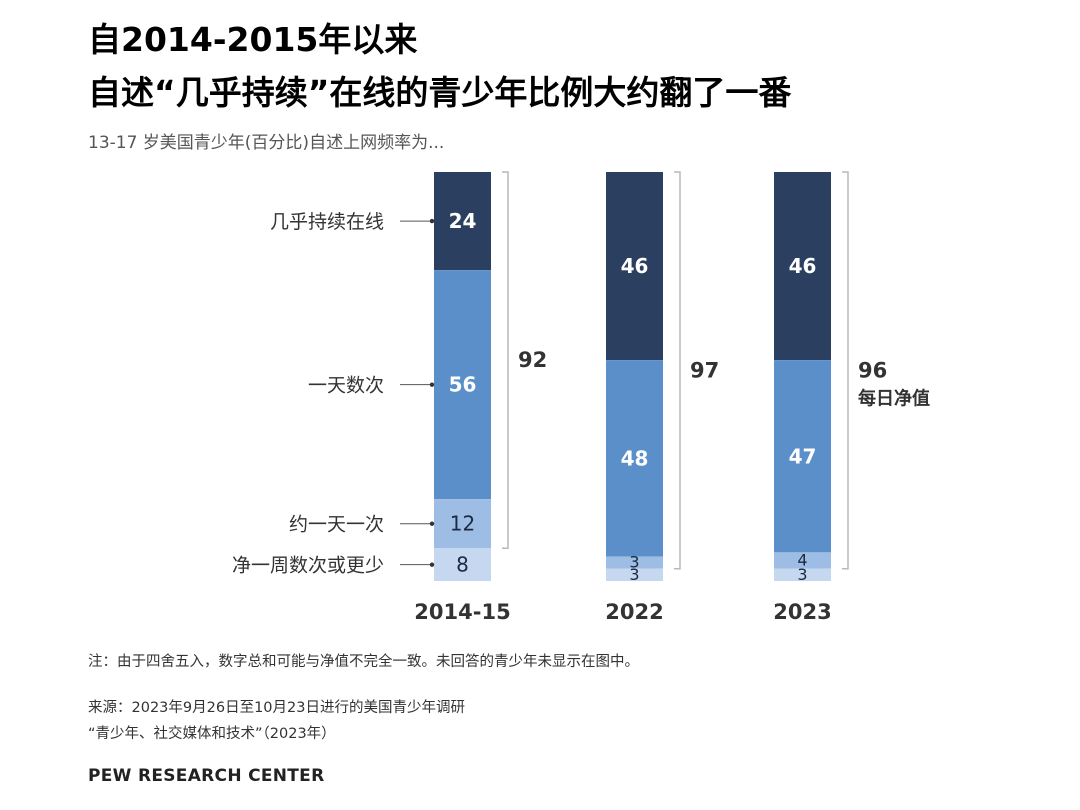  I want to click on net-value-label: 96, so click(872, 370).